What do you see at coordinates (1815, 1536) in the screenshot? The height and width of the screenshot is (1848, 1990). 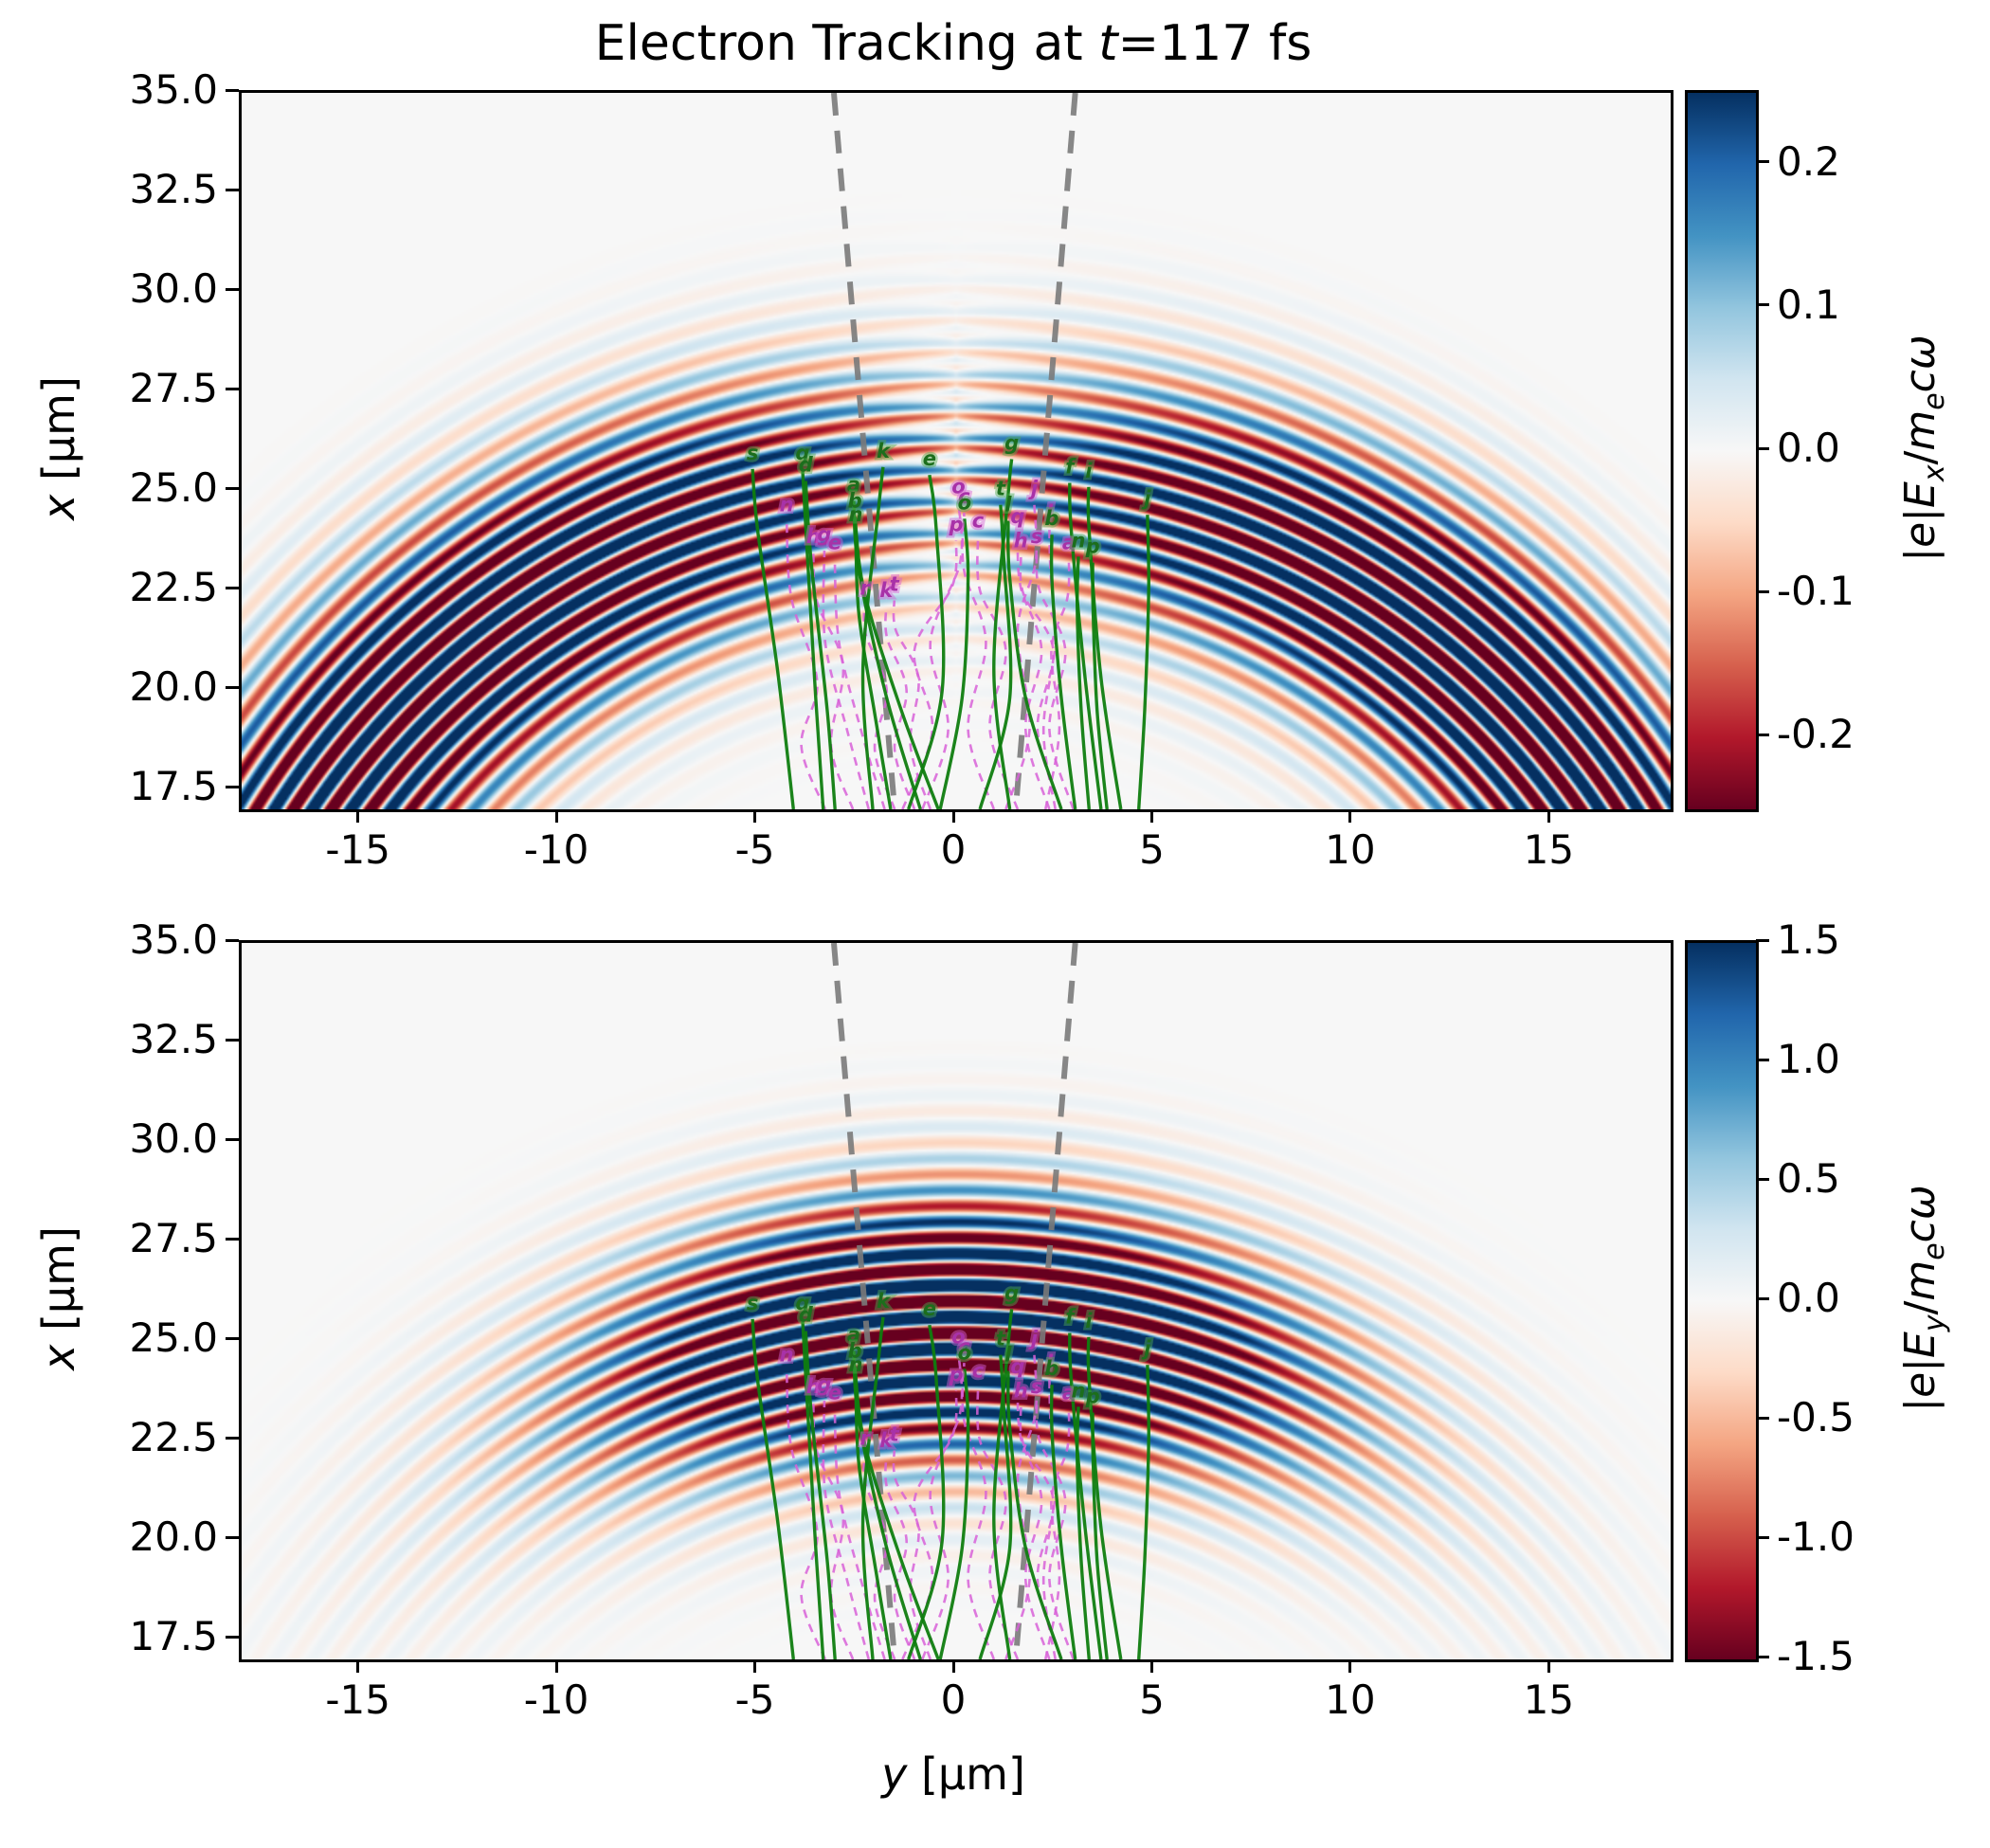 I see `colorbar-tick-label: -1.0` at bounding box center [1815, 1536].